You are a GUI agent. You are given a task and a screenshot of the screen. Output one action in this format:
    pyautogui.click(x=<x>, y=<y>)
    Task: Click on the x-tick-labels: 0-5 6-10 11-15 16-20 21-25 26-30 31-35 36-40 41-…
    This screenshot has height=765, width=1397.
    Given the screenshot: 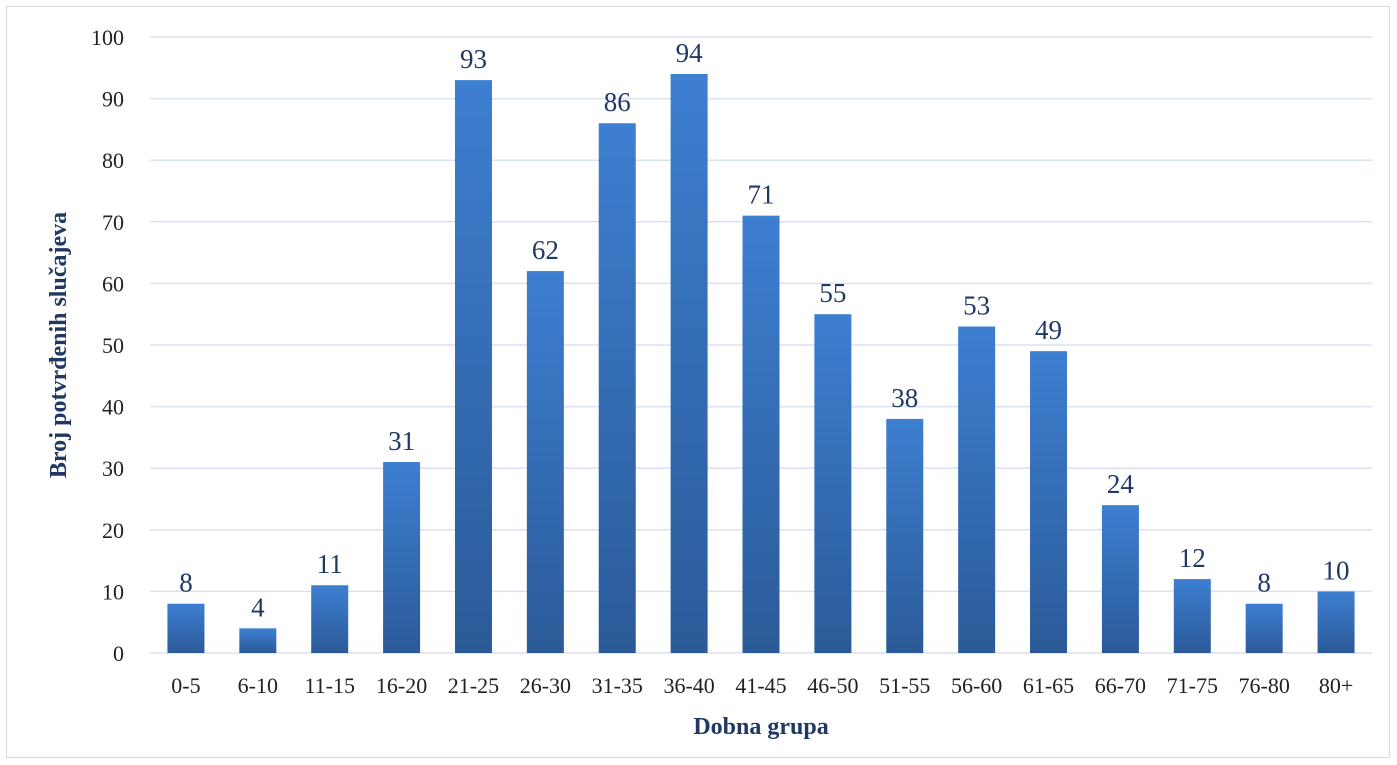 What is the action you would take?
    pyautogui.click(x=762, y=685)
    